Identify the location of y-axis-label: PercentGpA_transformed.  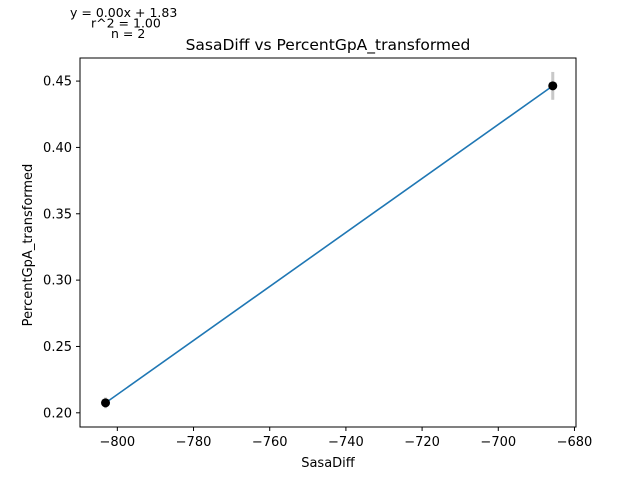
(28, 245).